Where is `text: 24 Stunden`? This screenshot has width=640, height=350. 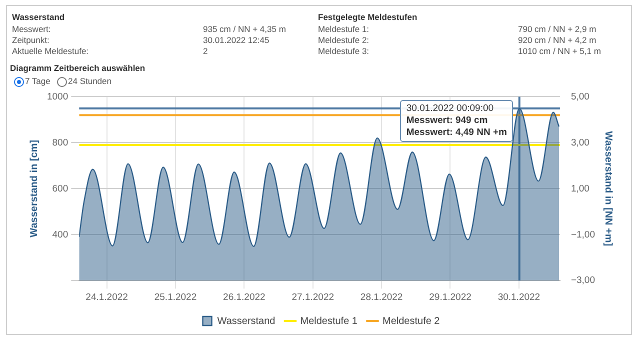 text: 24 Stunden is located at coordinates (90, 81).